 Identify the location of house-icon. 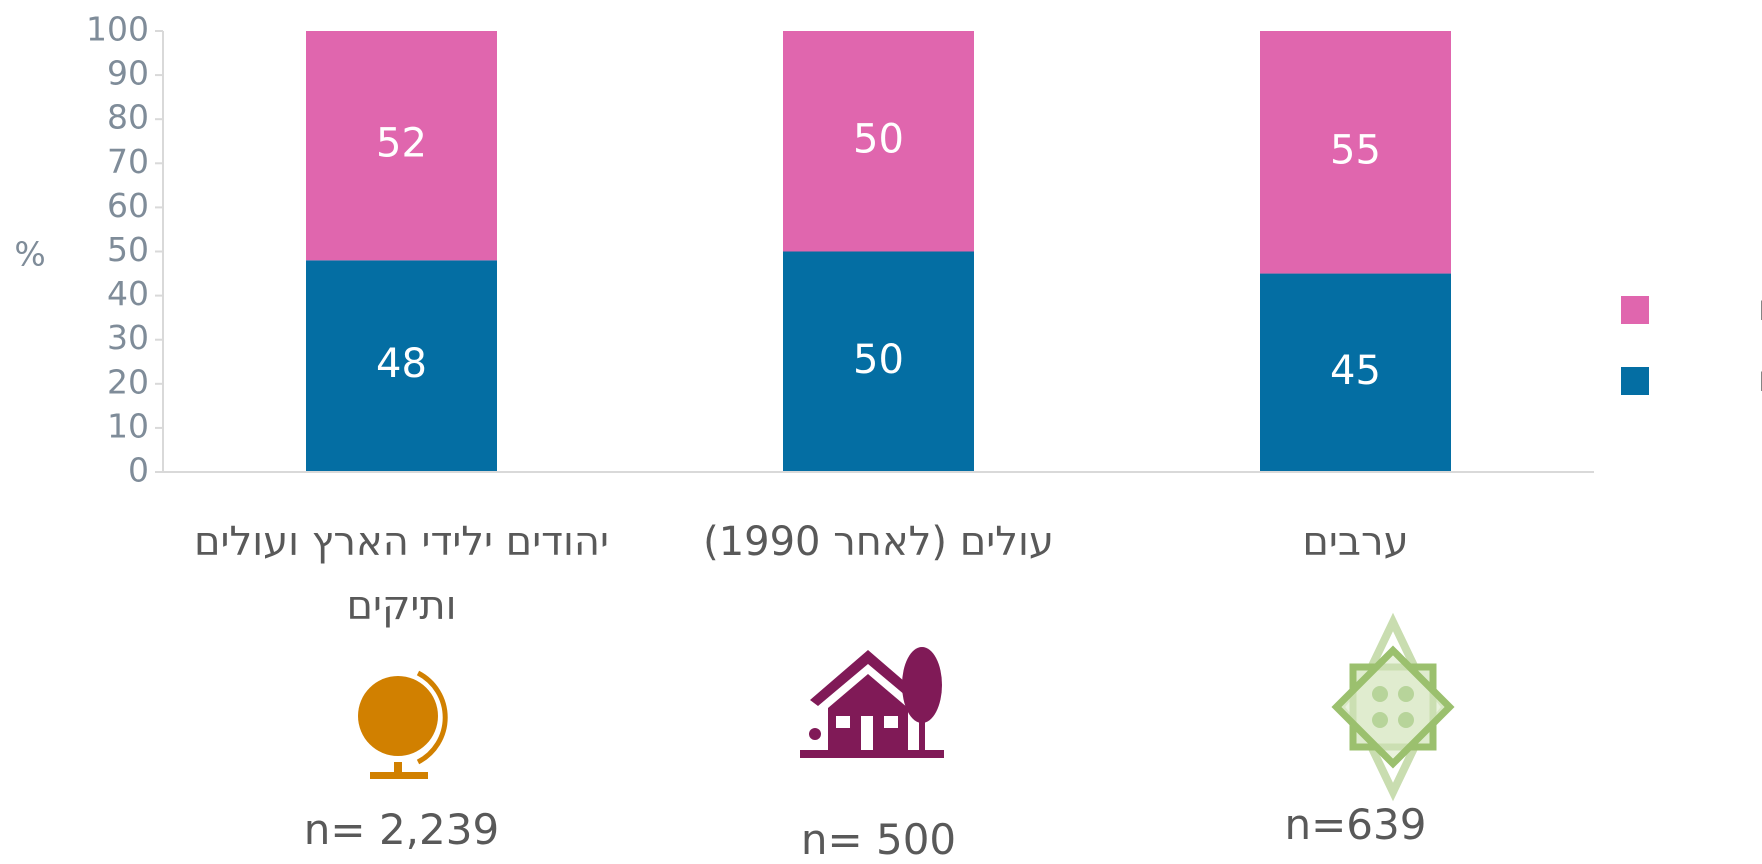
(872, 702).